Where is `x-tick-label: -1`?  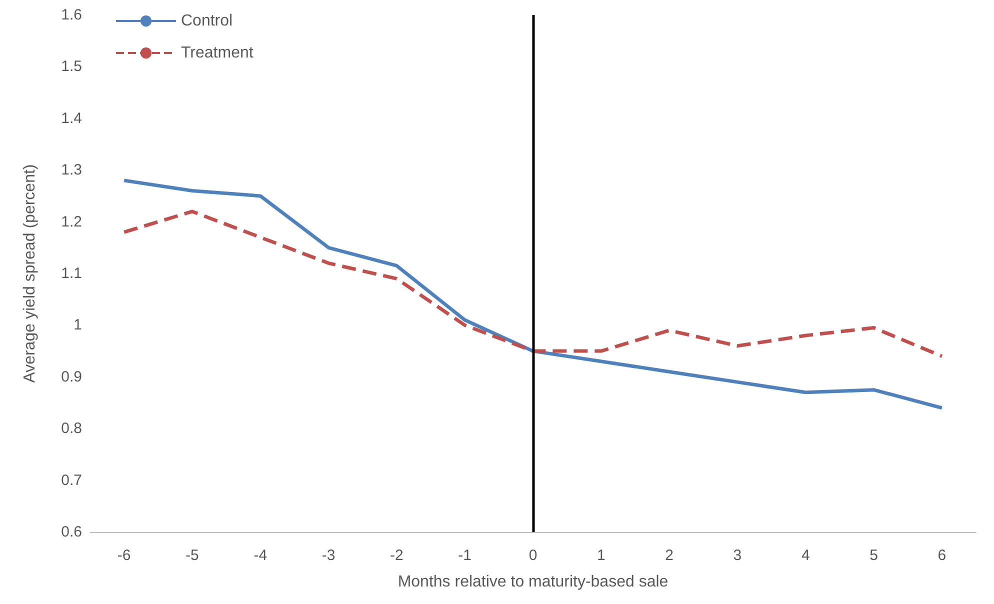
x-tick-label: -1 is located at coordinates (465, 555).